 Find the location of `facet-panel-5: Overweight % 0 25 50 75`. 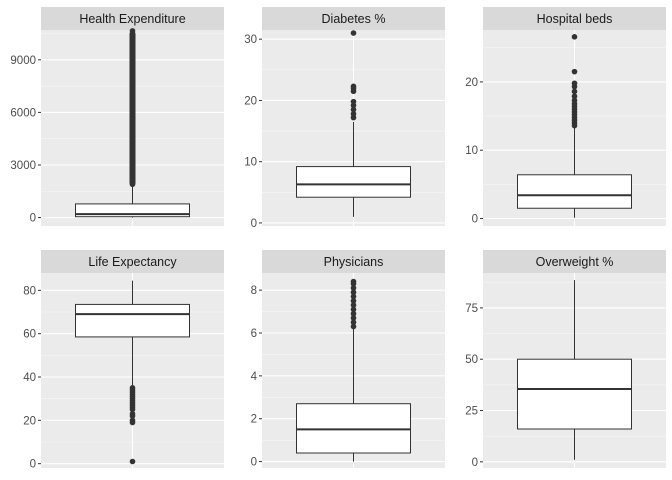

facet-panel-5: Overweight % 0 25 50 75 is located at coordinates (565, 359).